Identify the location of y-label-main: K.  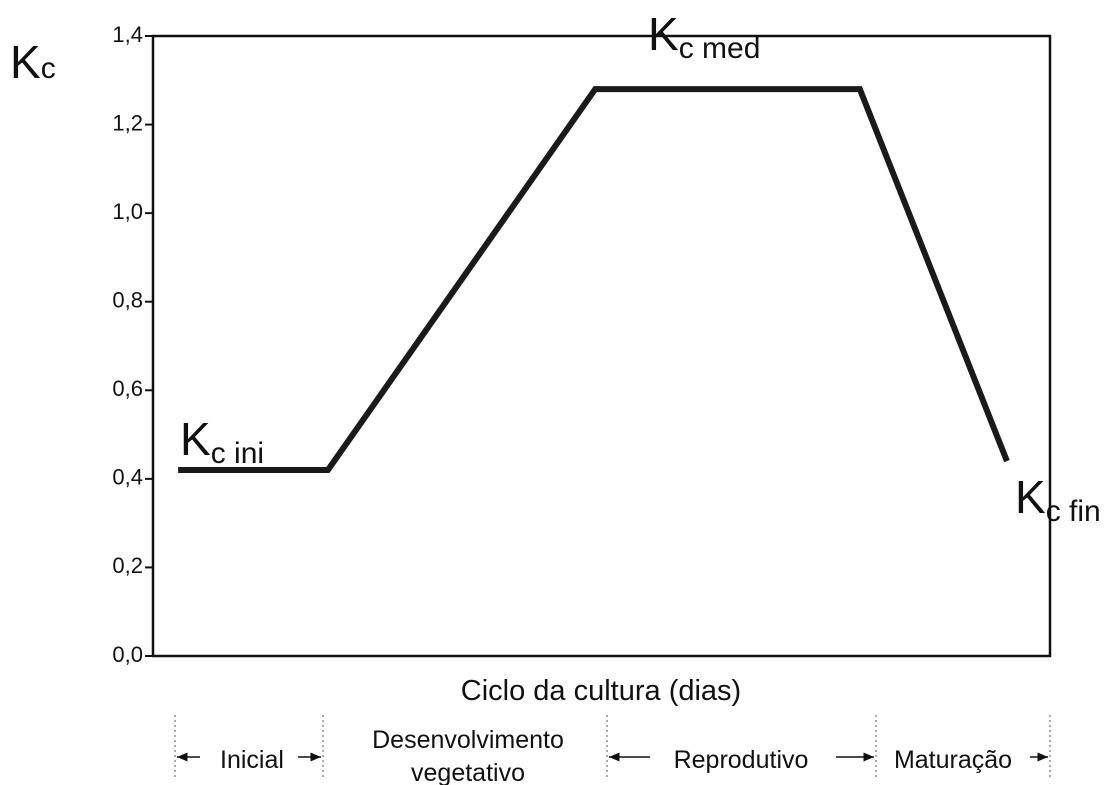
(25, 62).